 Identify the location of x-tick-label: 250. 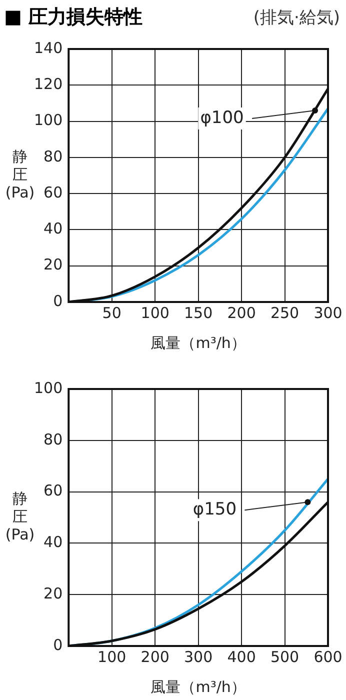
(285, 313).